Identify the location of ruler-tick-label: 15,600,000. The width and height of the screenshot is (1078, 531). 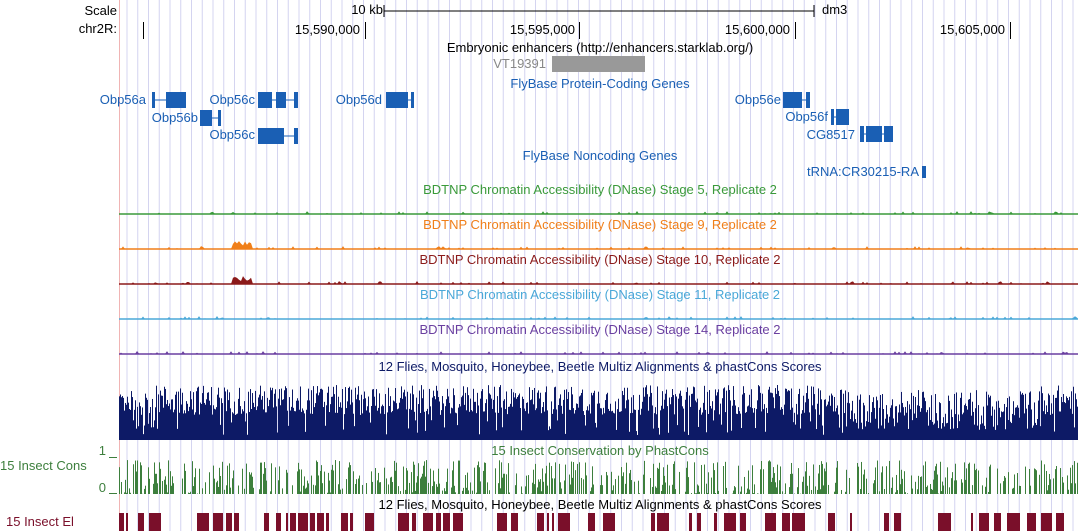
(757, 29).